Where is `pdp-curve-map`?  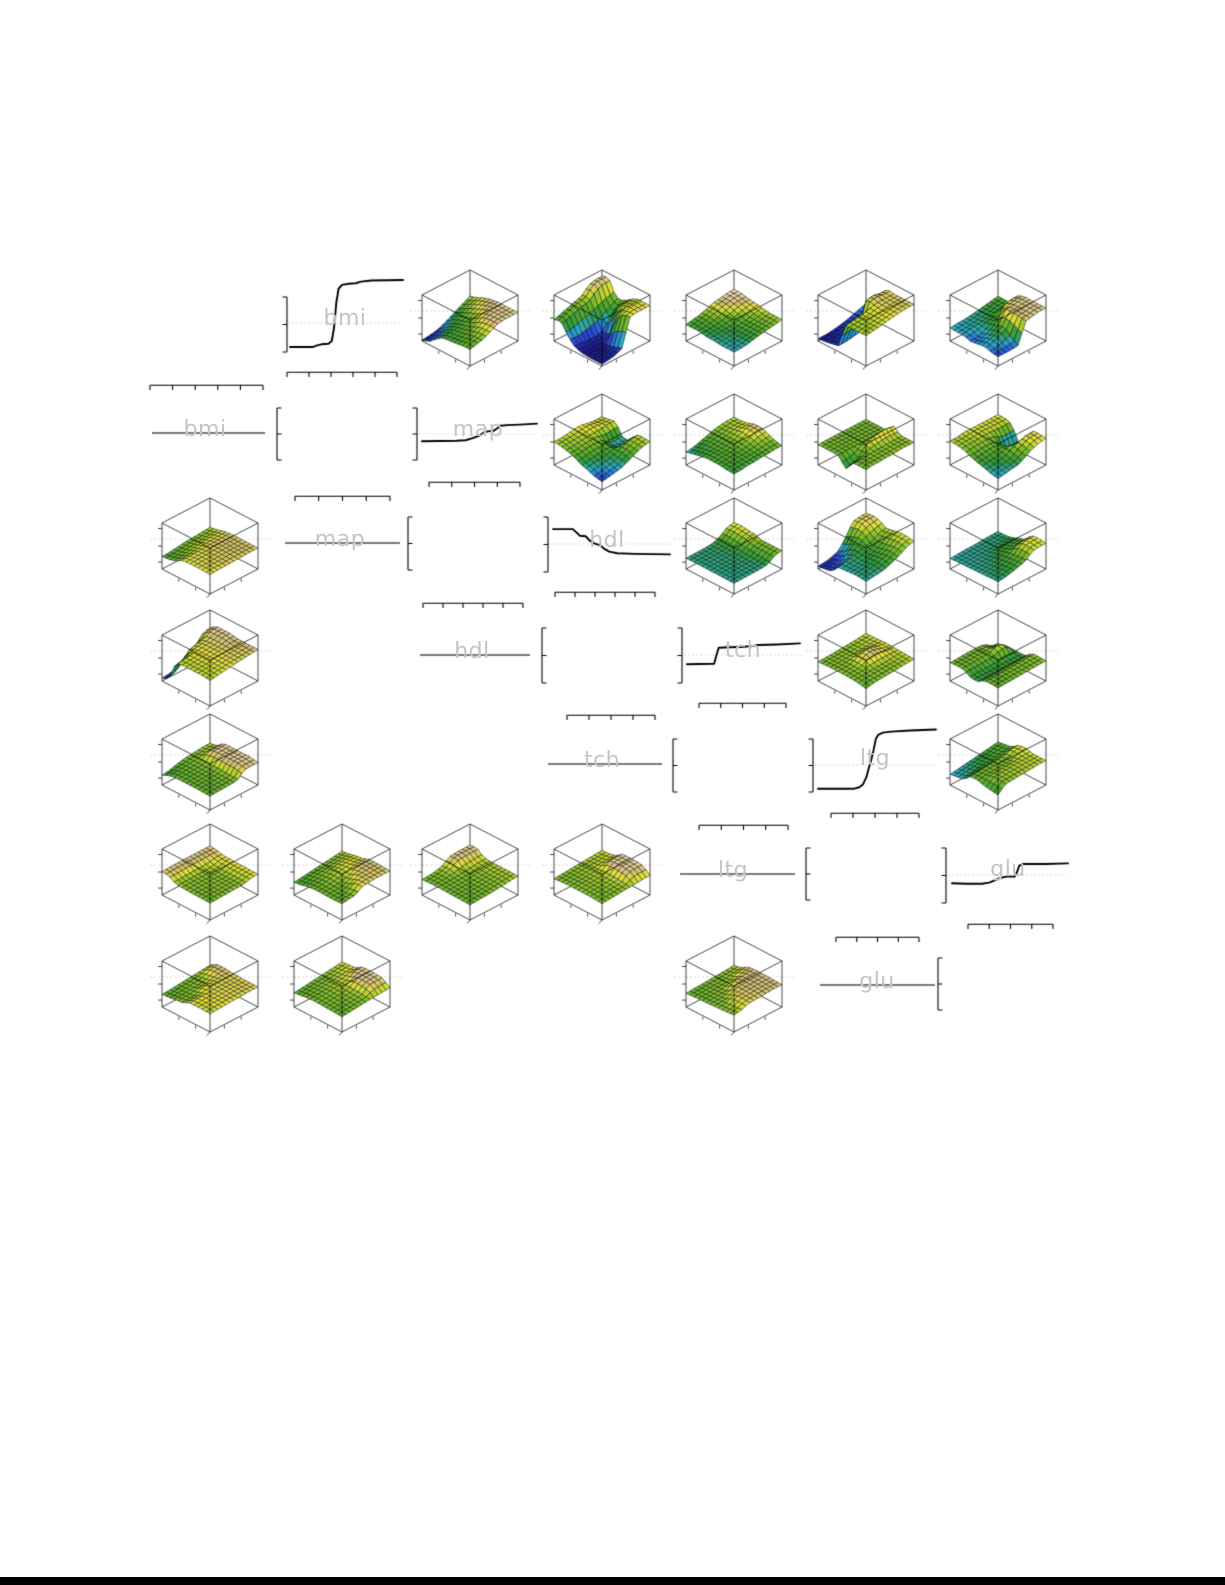 pdp-curve-map is located at coordinates (477, 423).